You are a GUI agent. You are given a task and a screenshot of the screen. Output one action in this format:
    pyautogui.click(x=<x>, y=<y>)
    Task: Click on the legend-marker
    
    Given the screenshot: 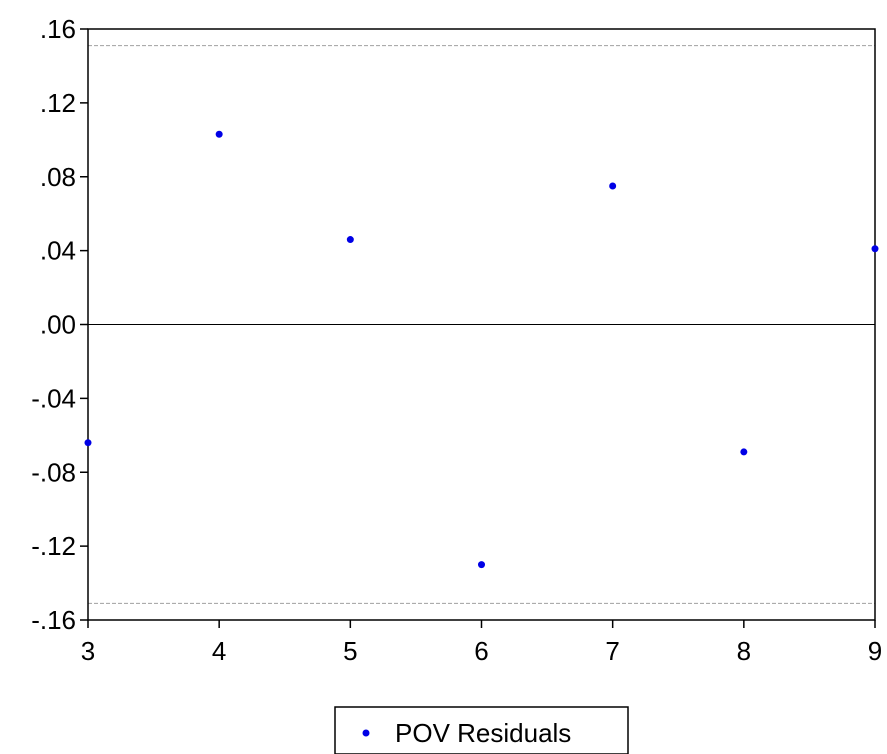 What is the action you would take?
    pyautogui.click(x=366, y=733)
    